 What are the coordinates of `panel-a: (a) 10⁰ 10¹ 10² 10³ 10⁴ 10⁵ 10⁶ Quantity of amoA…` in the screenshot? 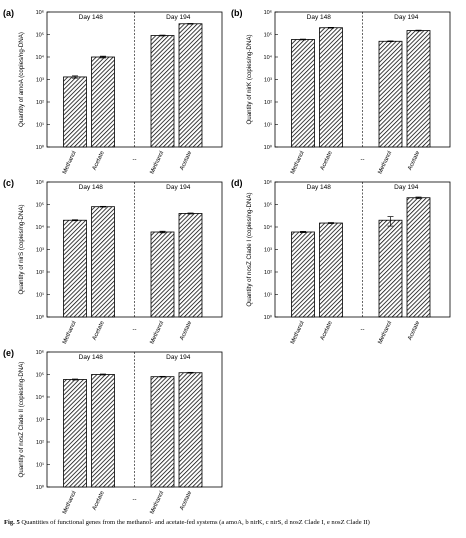 It's located at (113, 91).